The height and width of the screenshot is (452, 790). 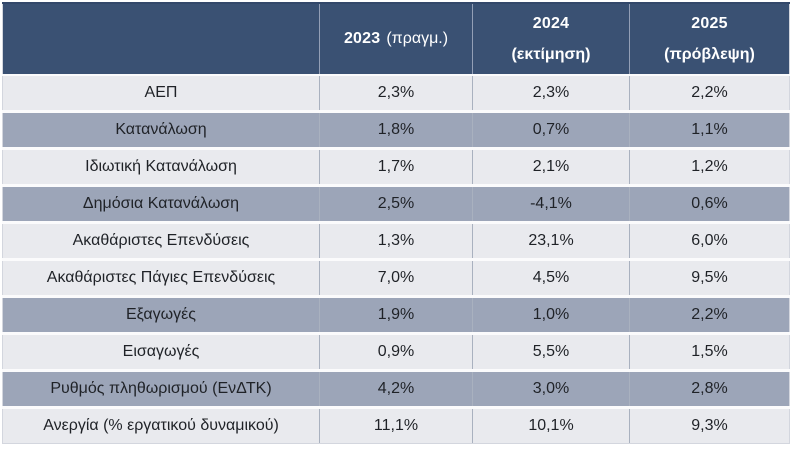 I want to click on table-row-exports: Εξαγωγές 1,9% 1,0% 2,2%, so click(x=396, y=315).